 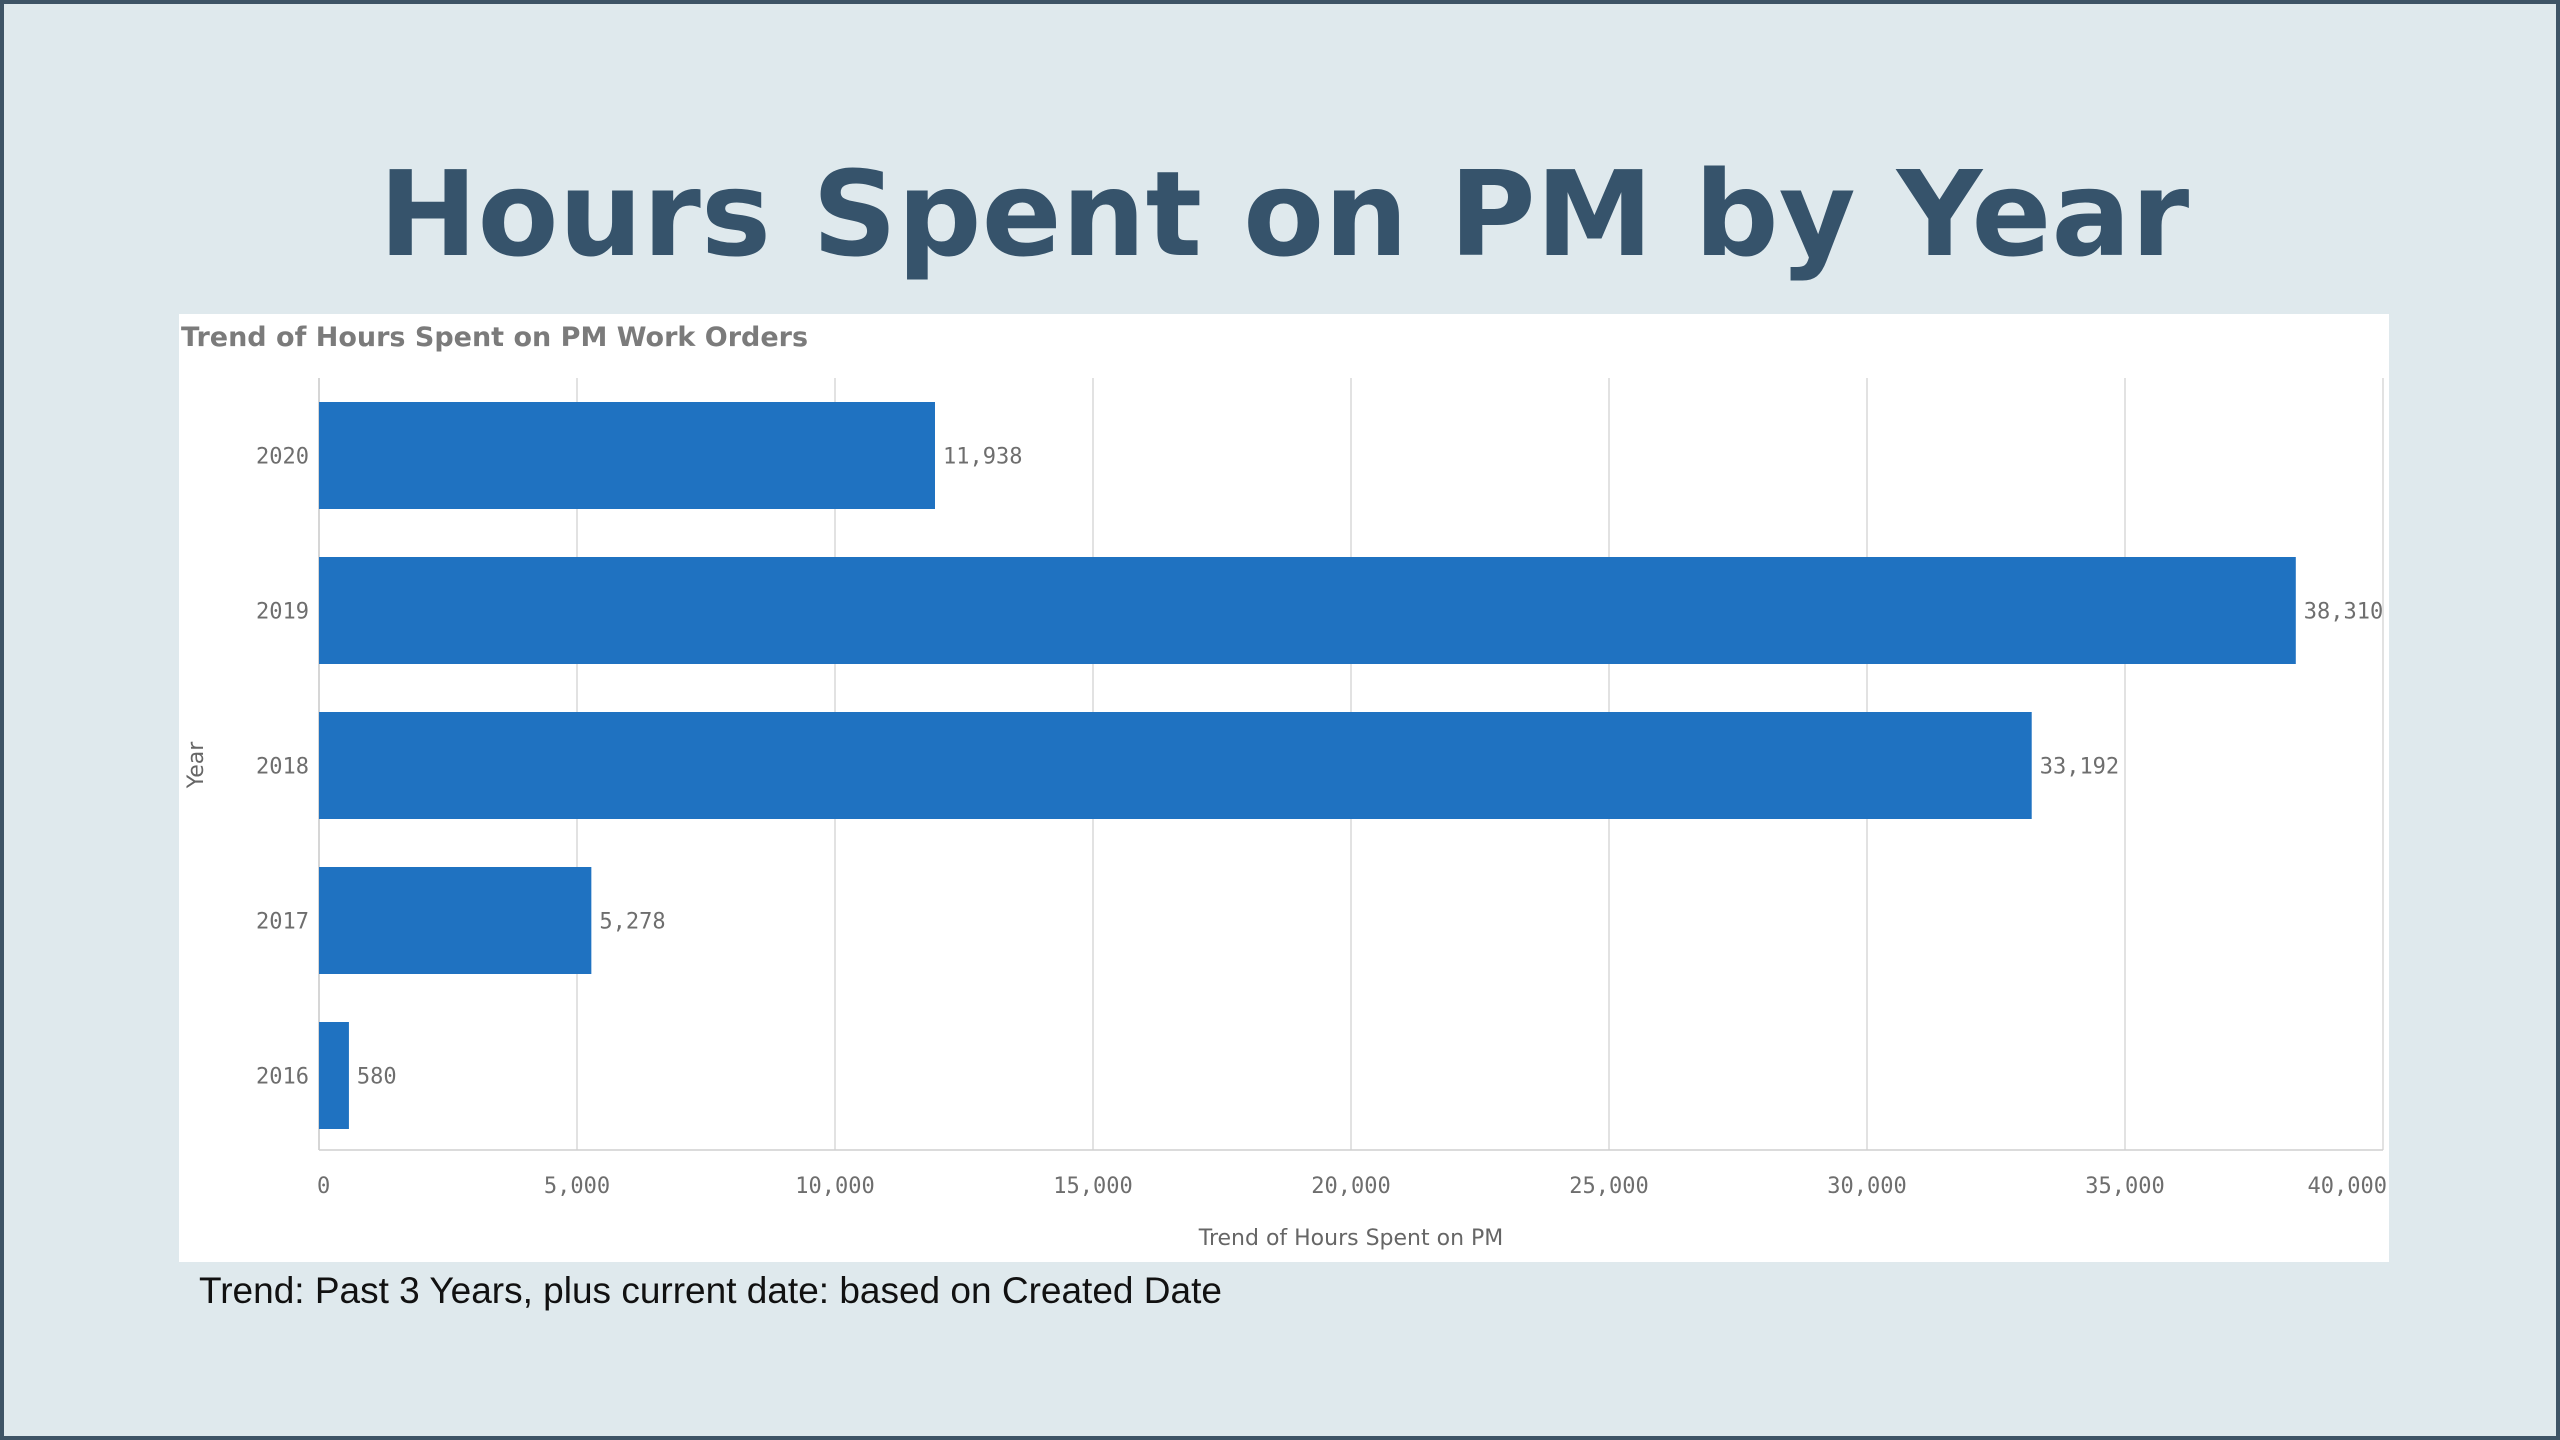 I want to click on x-tick-label: 40,000, so click(x=2347, y=1186).